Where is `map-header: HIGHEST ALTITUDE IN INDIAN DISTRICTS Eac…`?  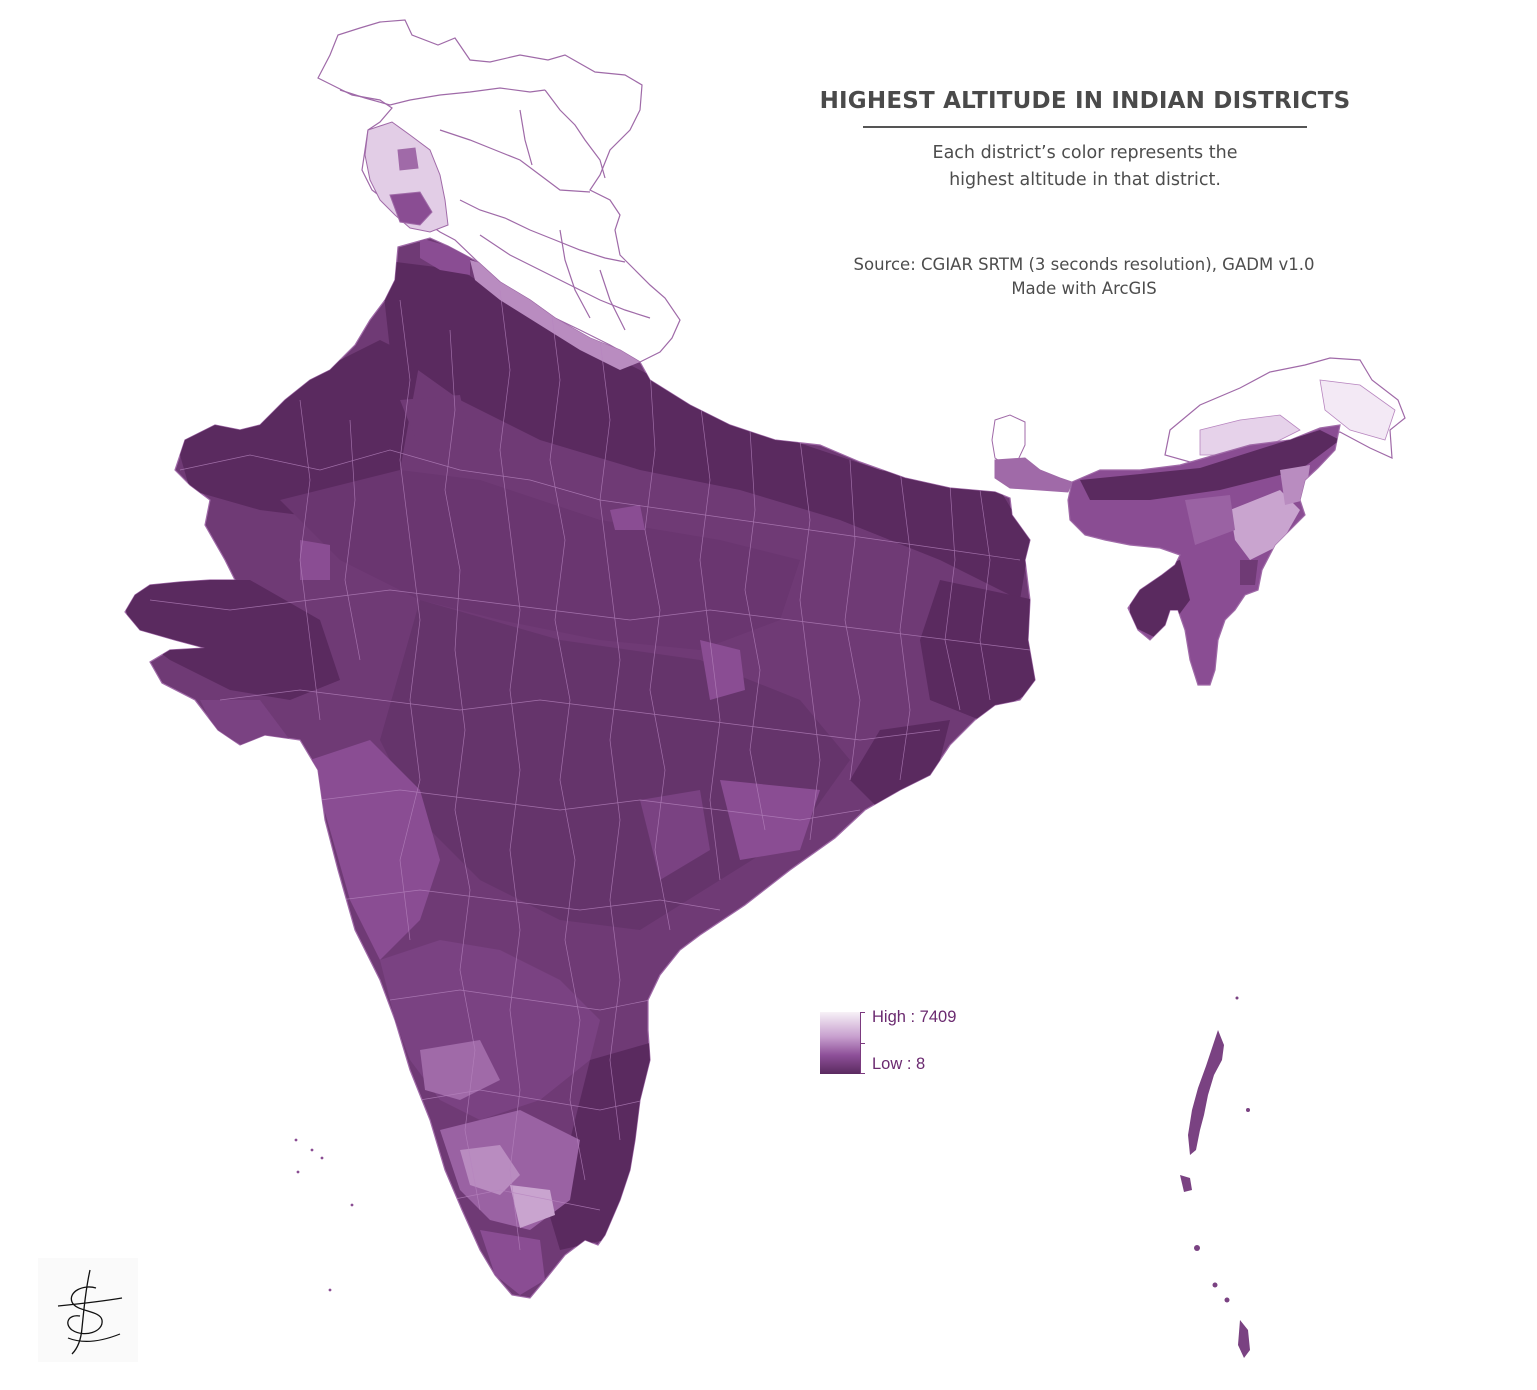 map-header: HIGHEST ALTITUDE IN INDIAN DISTRICTS Eac… is located at coordinates (1085, 141).